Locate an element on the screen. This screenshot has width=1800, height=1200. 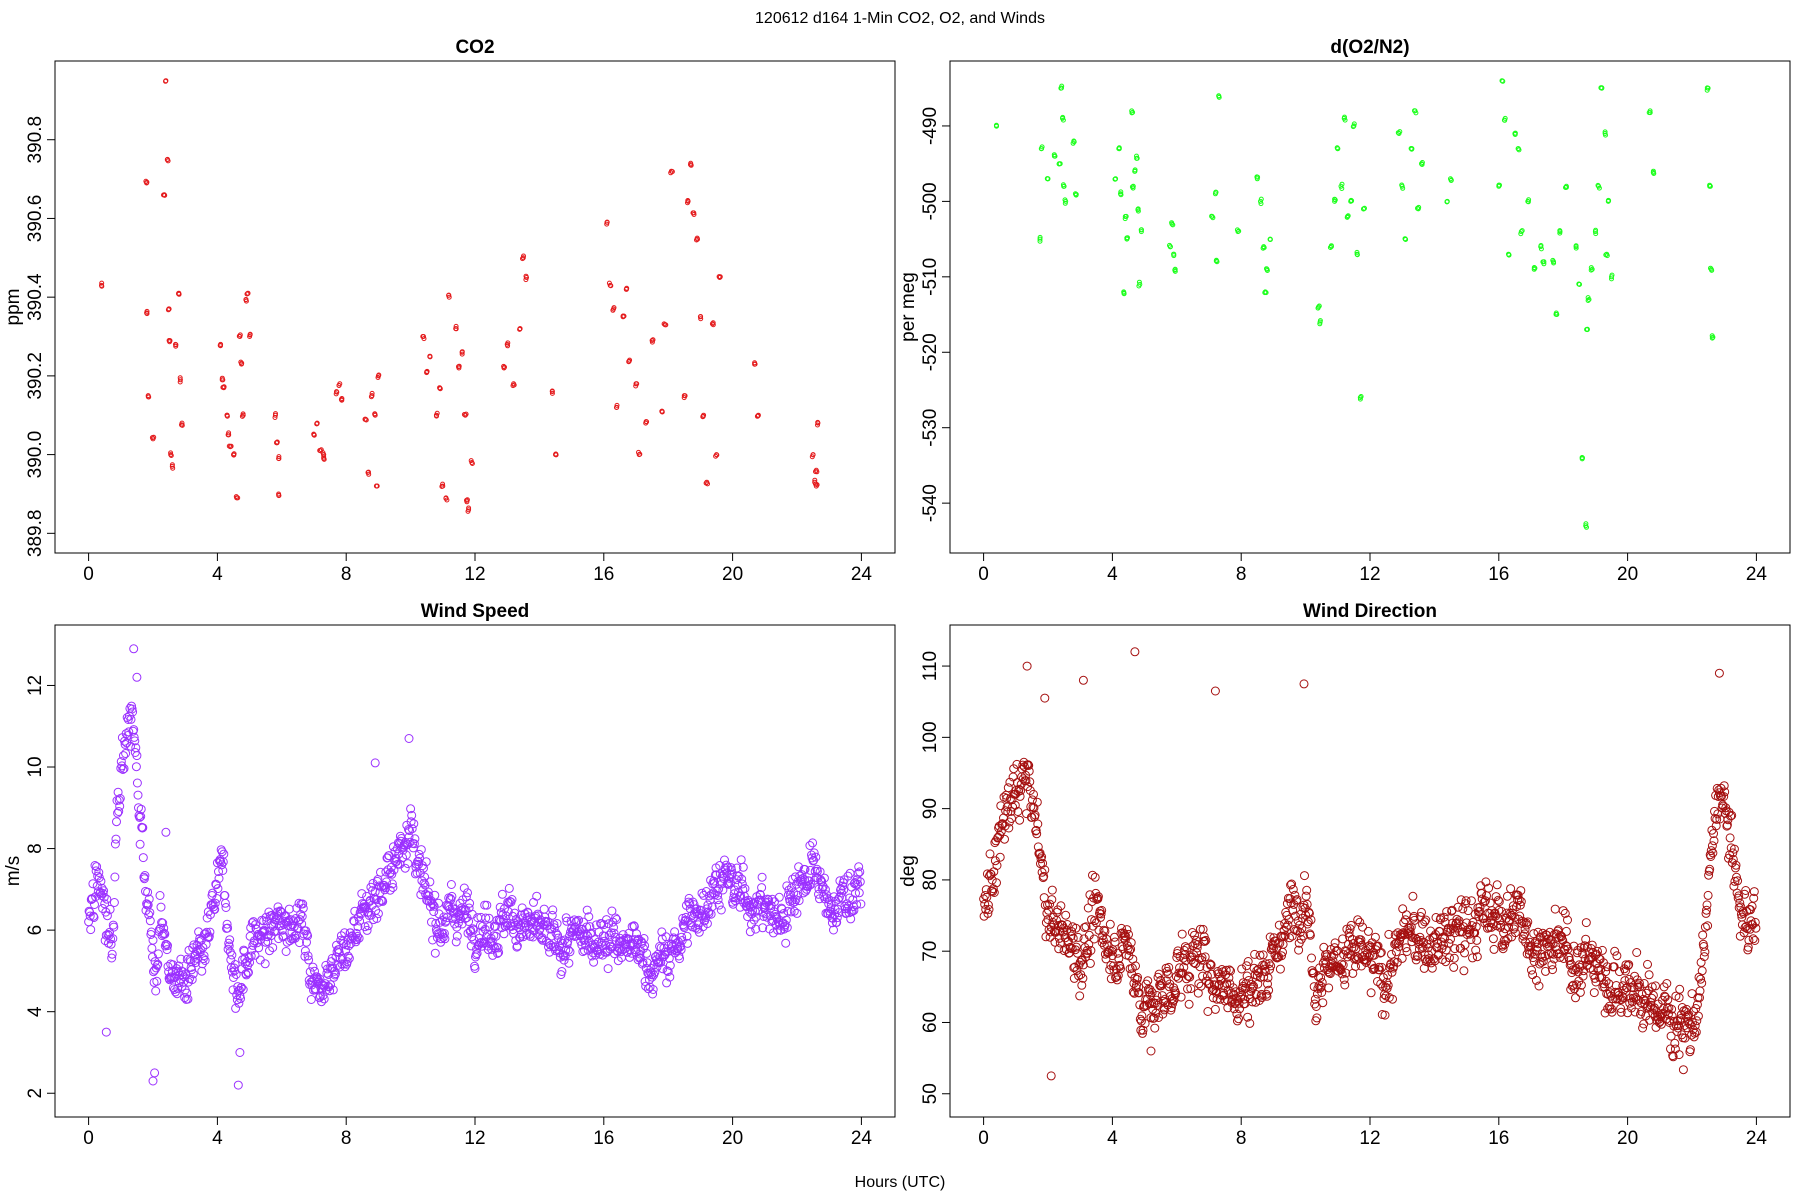
chart-title: Wind Direction is located at coordinates (1370, 611).